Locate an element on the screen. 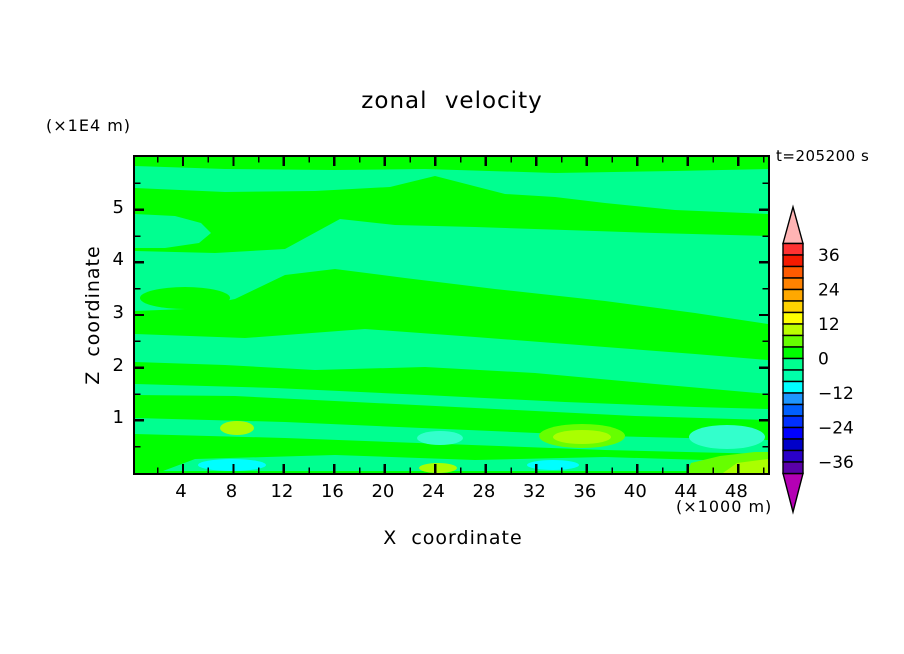 The height and width of the screenshot is (654, 904). z-tick-label: 2 is located at coordinates (118, 365).